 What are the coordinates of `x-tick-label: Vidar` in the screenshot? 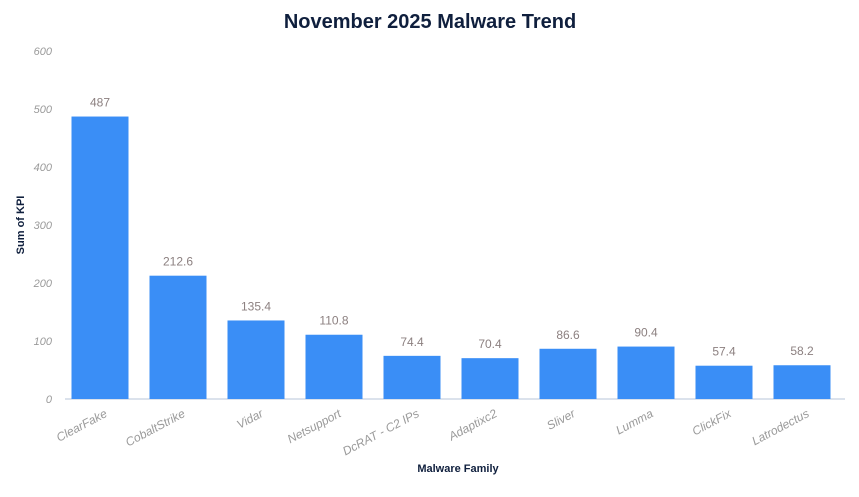 It's located at (250, 419).